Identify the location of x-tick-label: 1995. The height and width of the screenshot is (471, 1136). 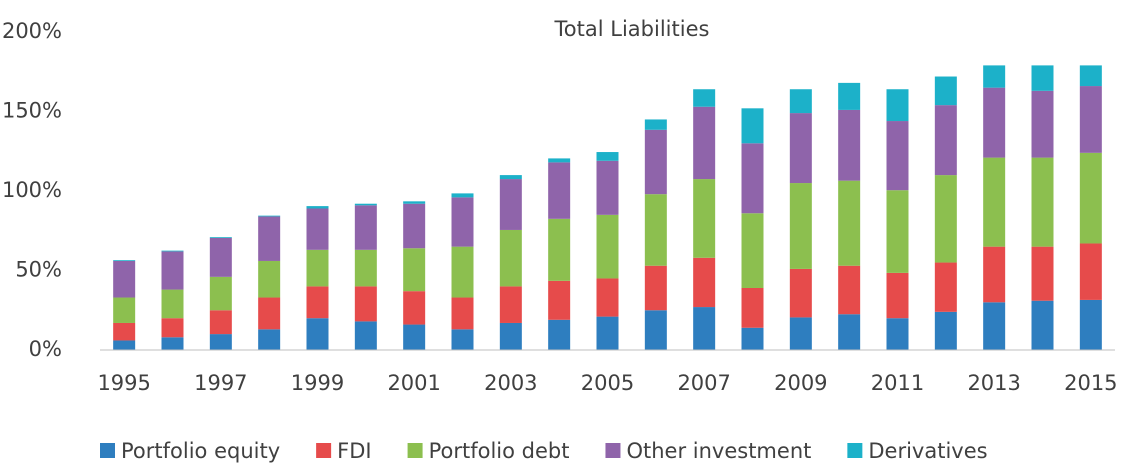
(123, 383).